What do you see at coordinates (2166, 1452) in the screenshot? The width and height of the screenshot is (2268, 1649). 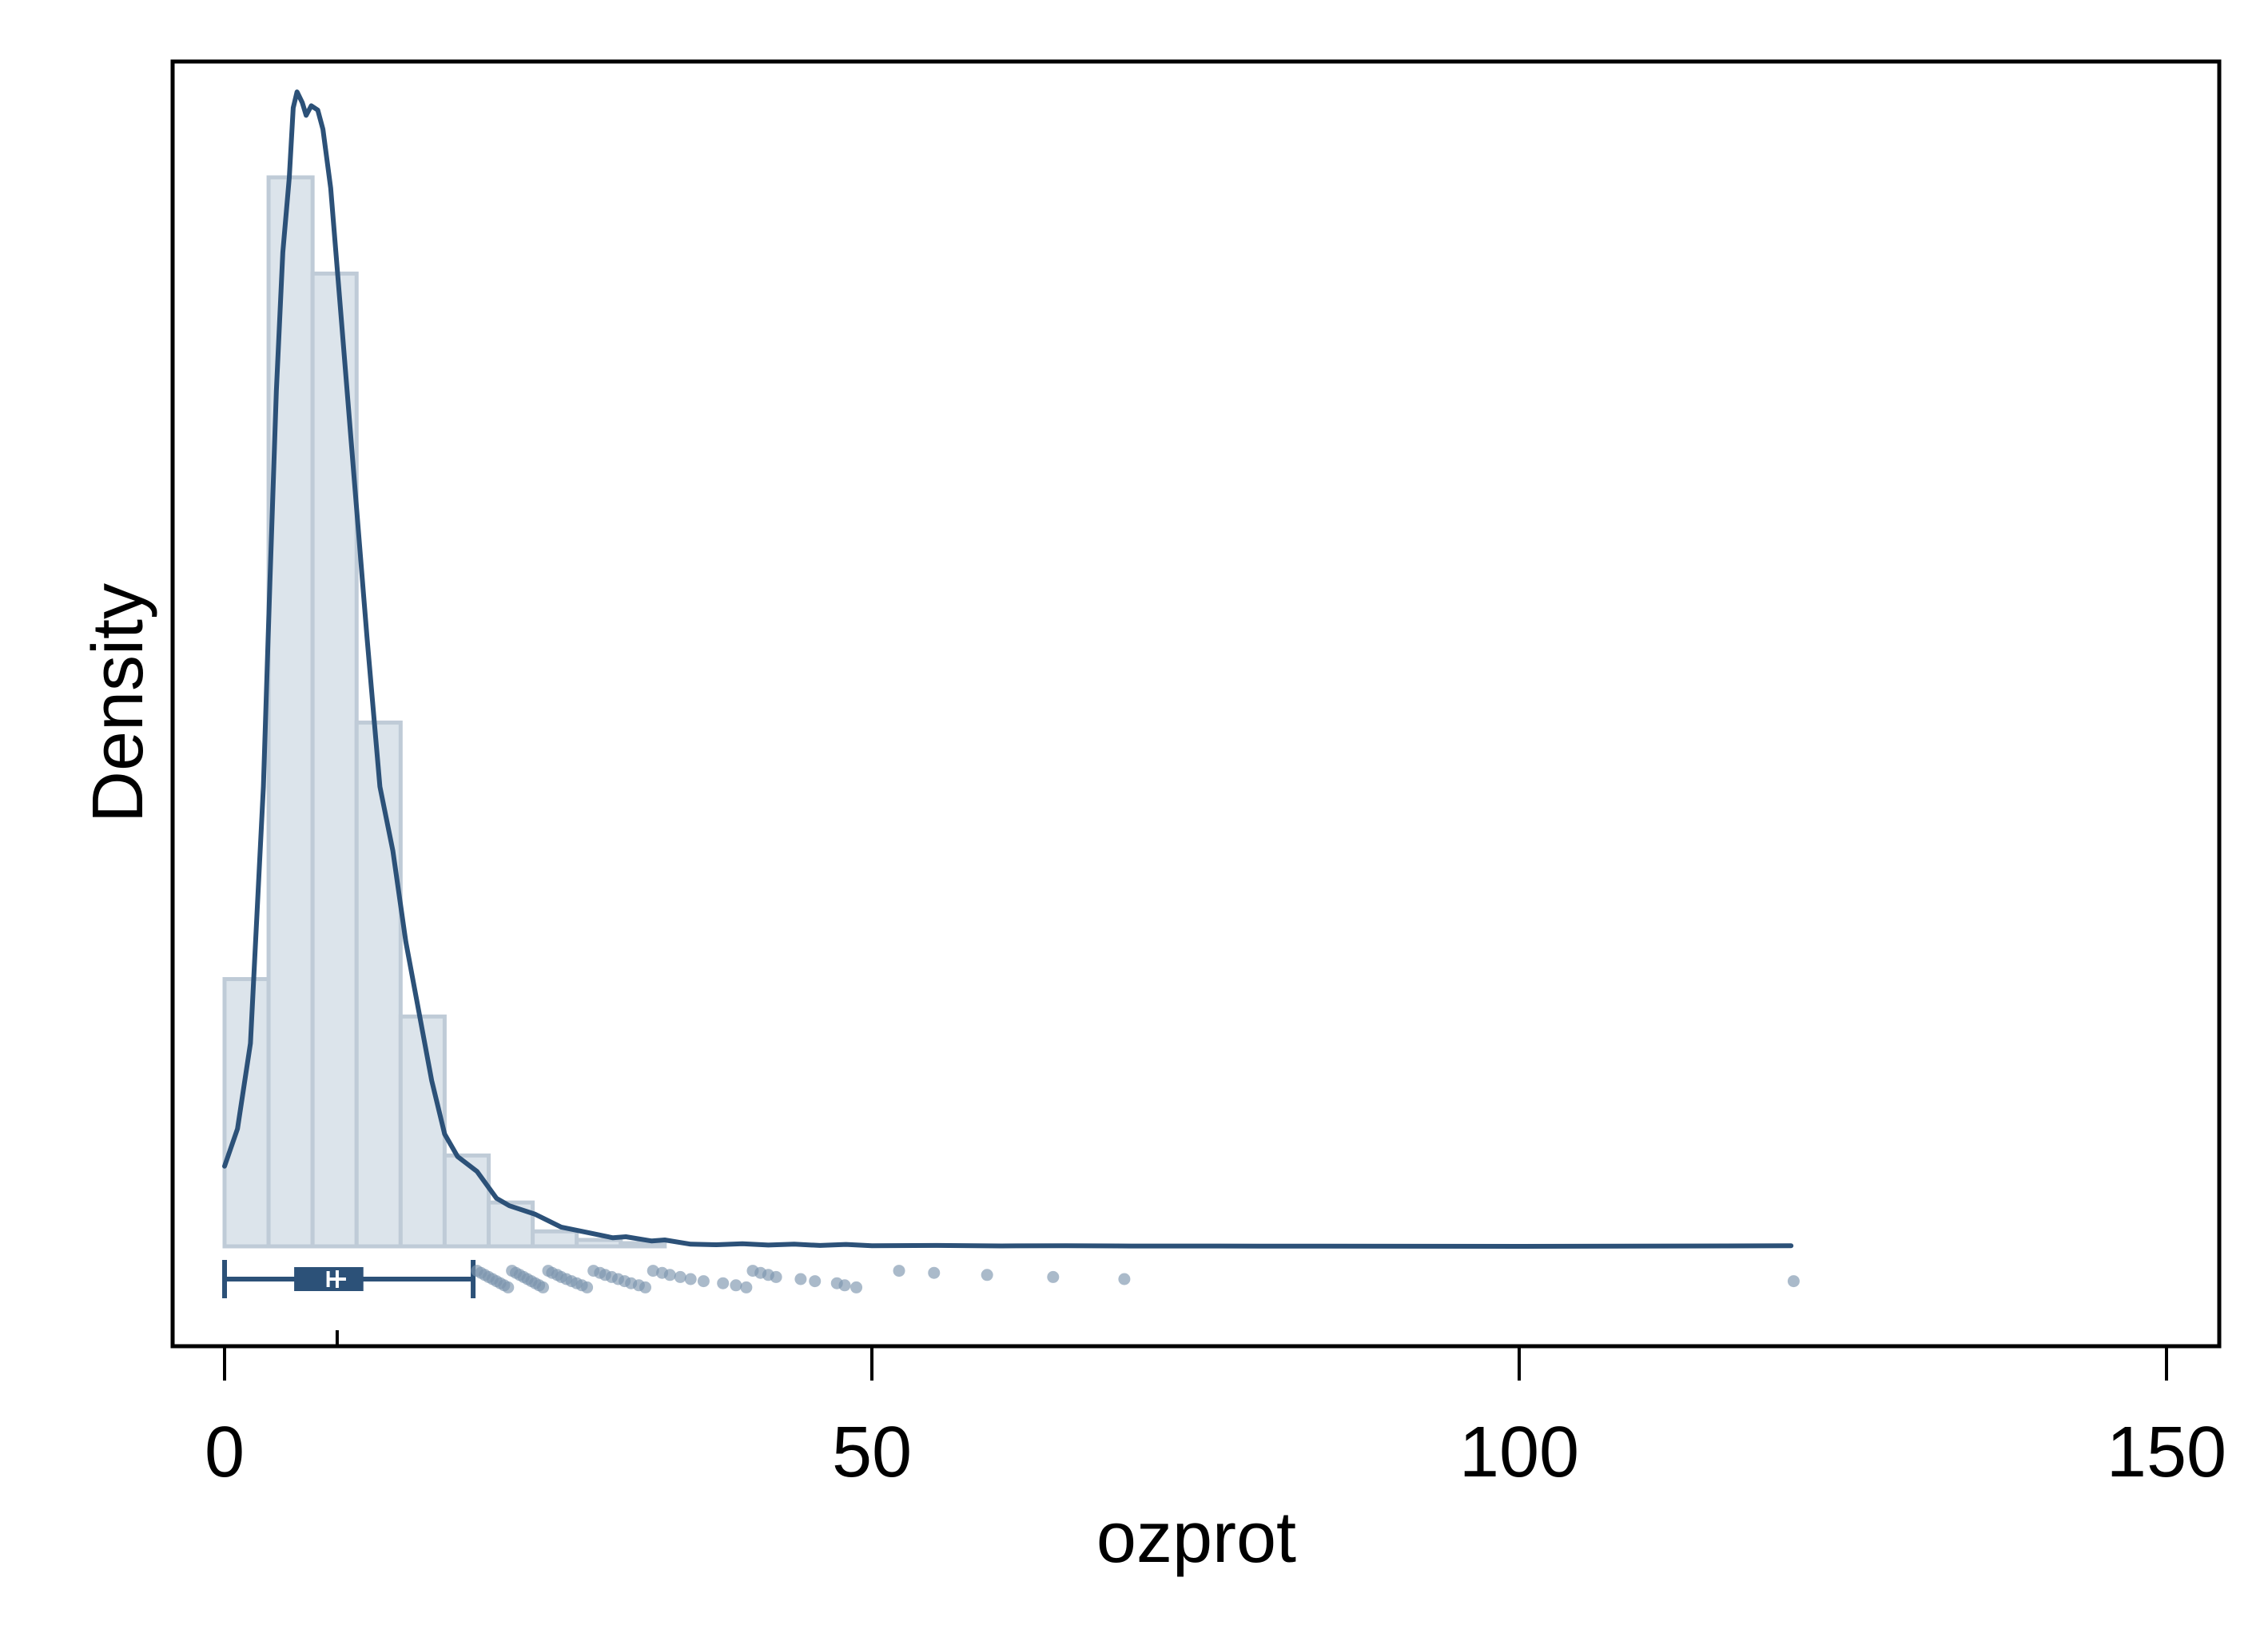 I see `x-tick-label: 150` at bounding box center [2166, 1452].